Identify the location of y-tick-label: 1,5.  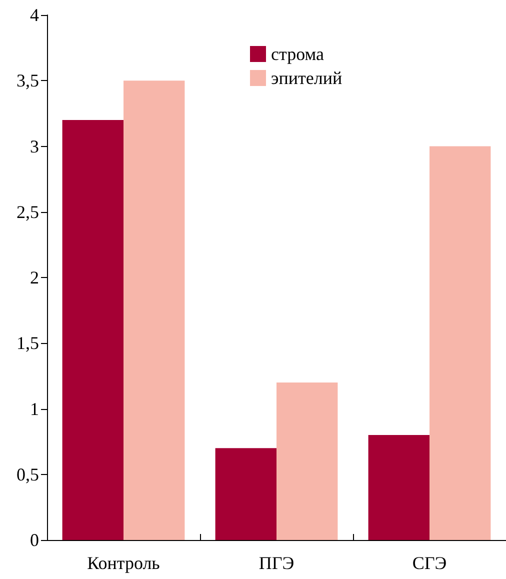
(27, 343).